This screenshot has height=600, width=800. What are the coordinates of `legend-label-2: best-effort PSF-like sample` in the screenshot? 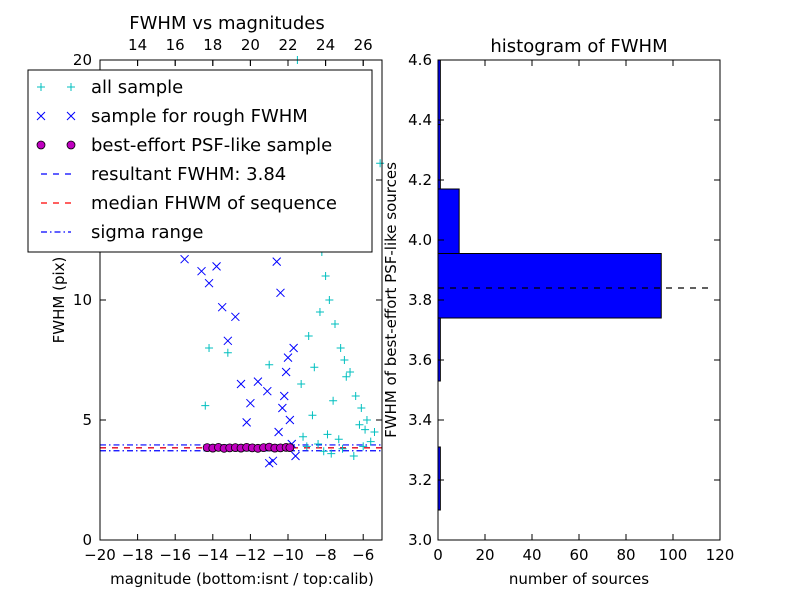 It's located at (211, 145).